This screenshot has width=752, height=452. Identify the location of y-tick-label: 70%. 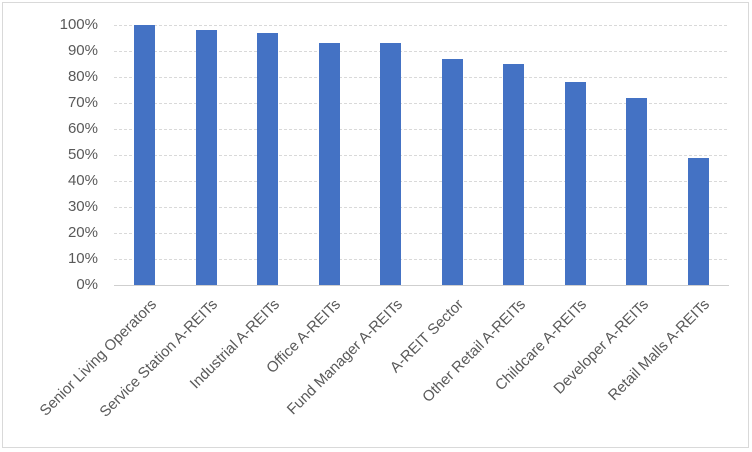
(82, 102).